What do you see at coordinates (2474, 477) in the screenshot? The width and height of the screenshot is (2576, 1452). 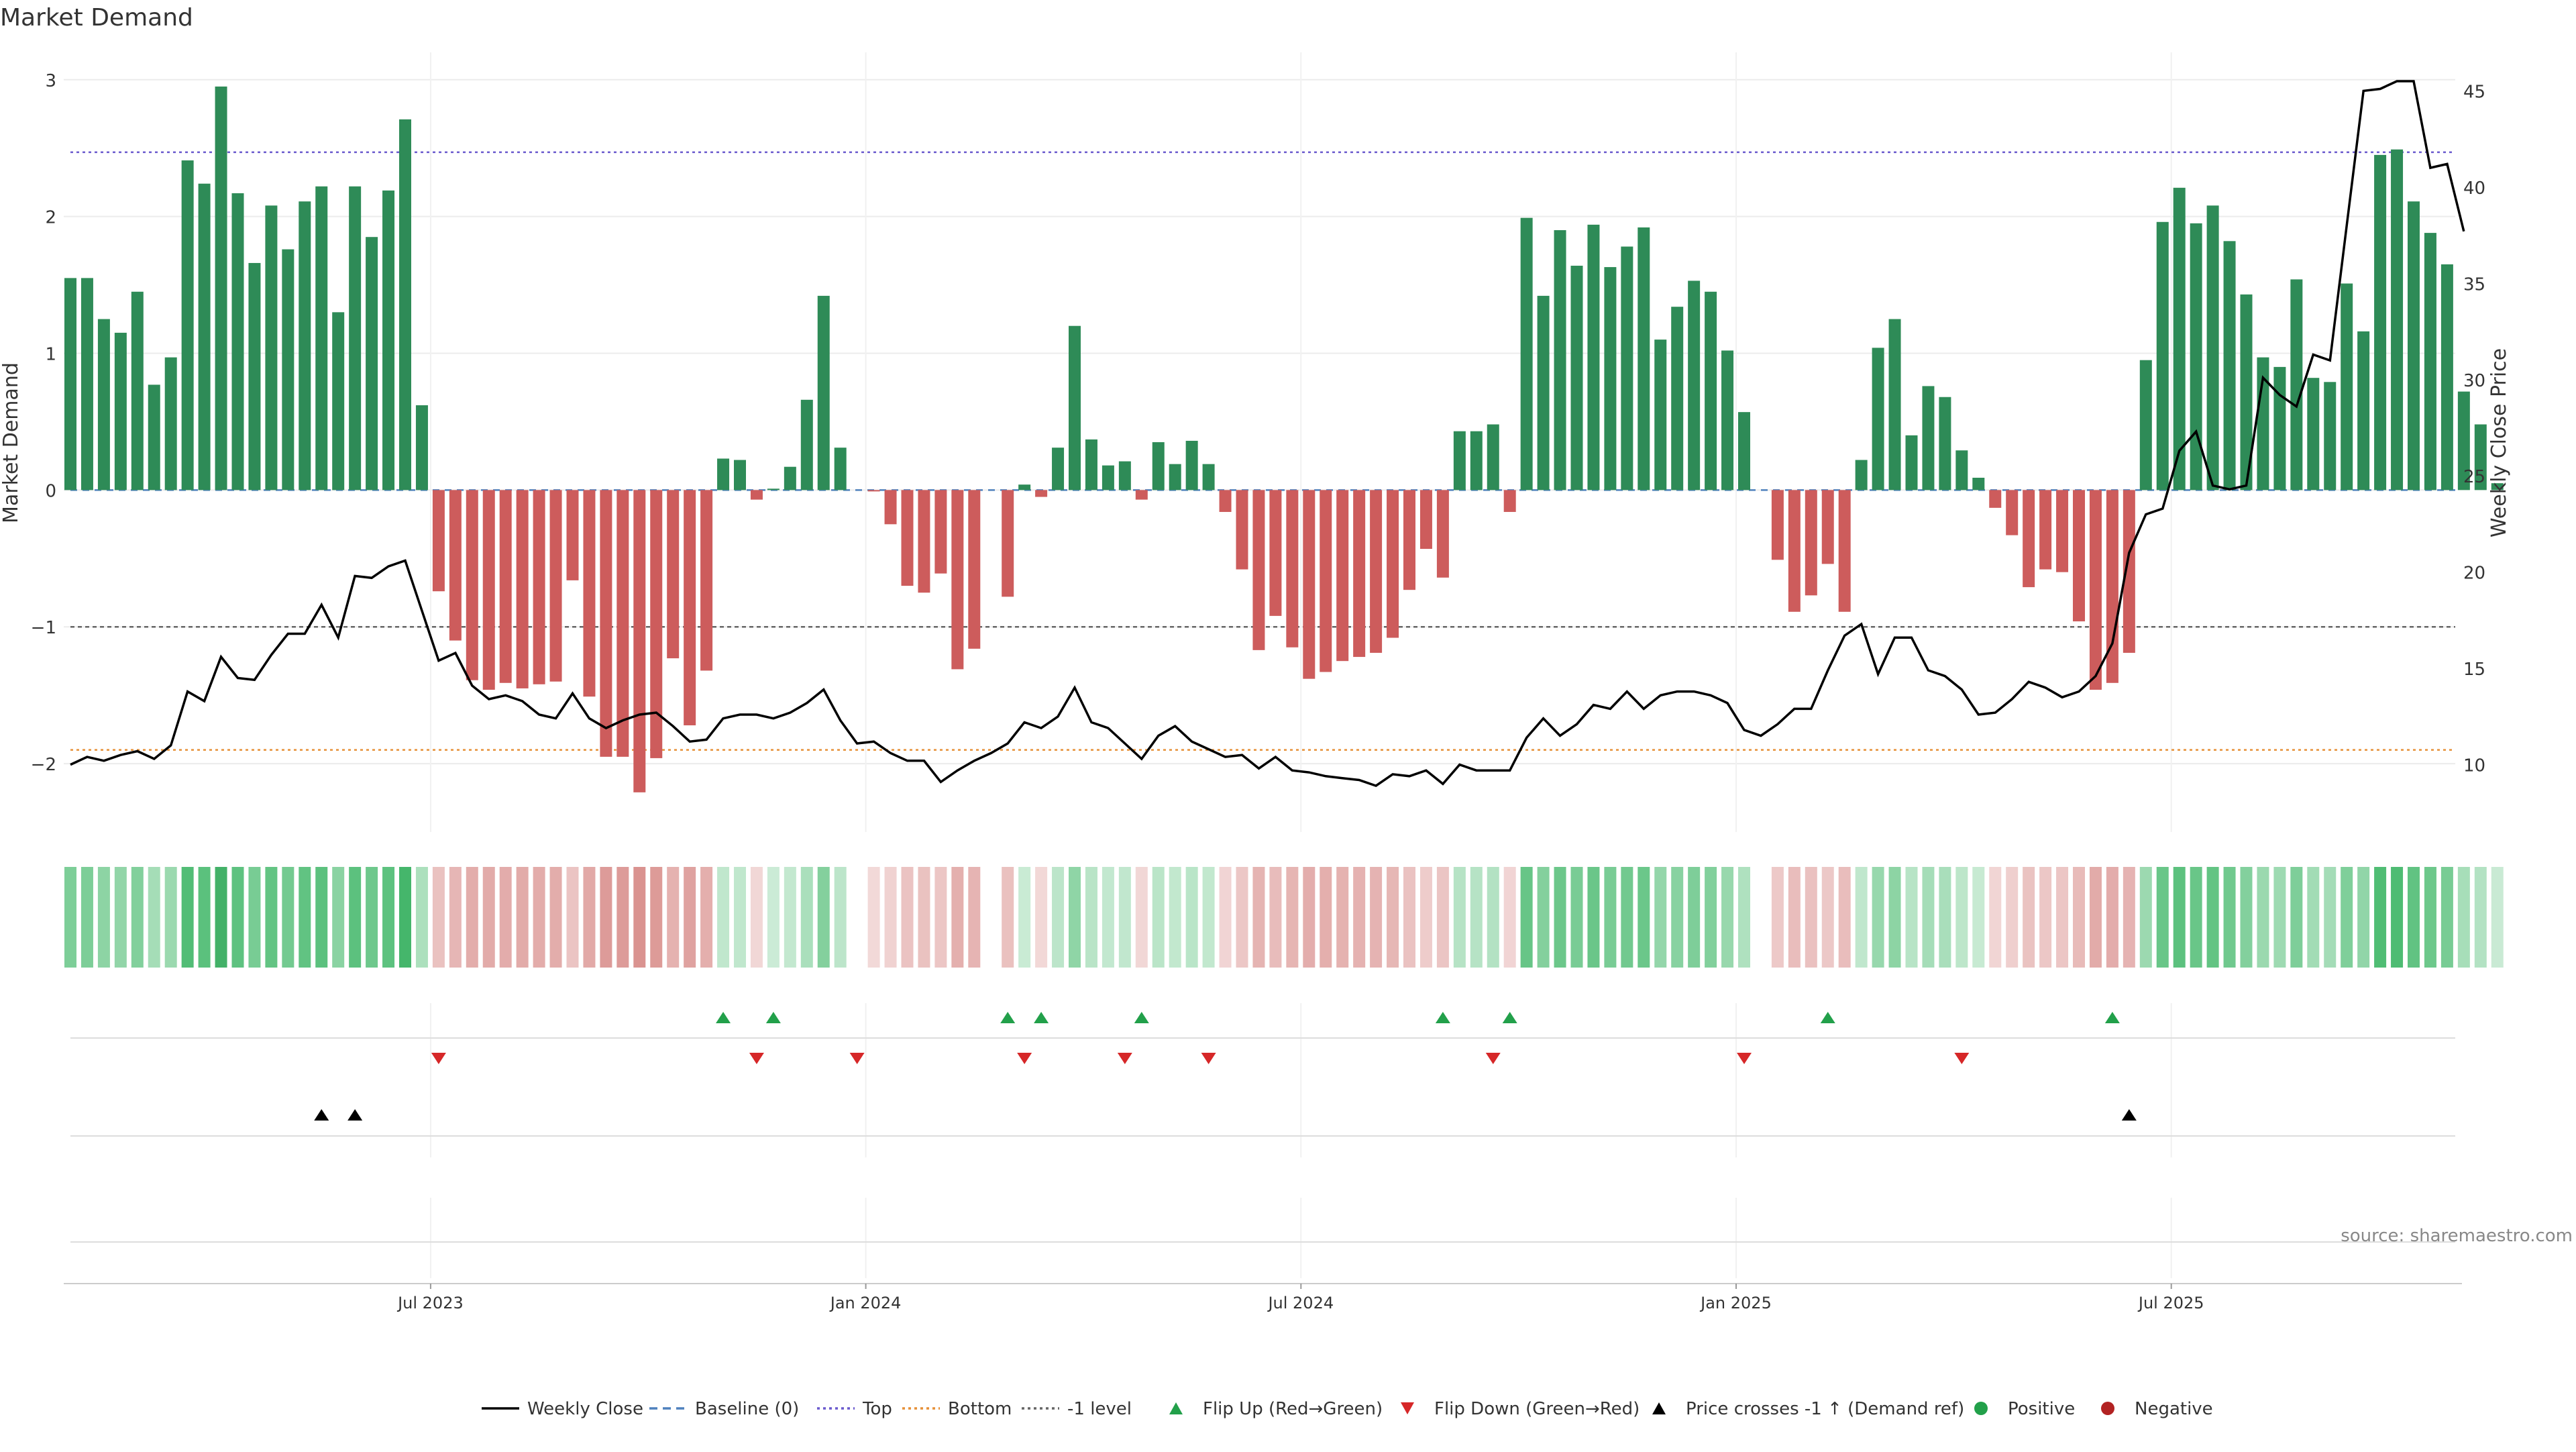 I see `y2-tick-label: 25` at bounding box center [2474, 477].